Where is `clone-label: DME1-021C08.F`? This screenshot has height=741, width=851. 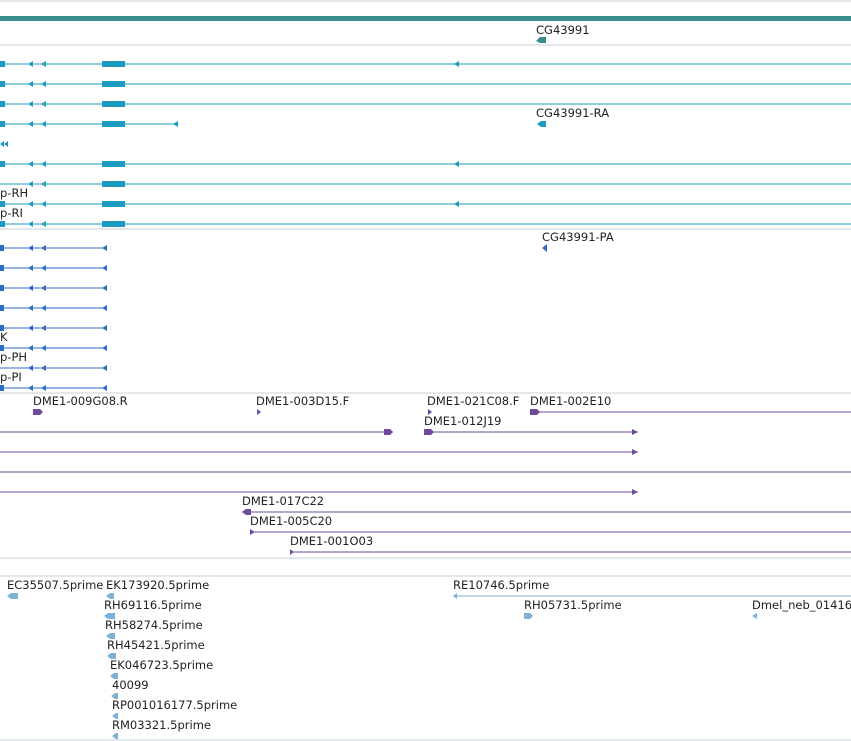 clone-label: DME1-021C08.F is located at coordinates (473, 401).